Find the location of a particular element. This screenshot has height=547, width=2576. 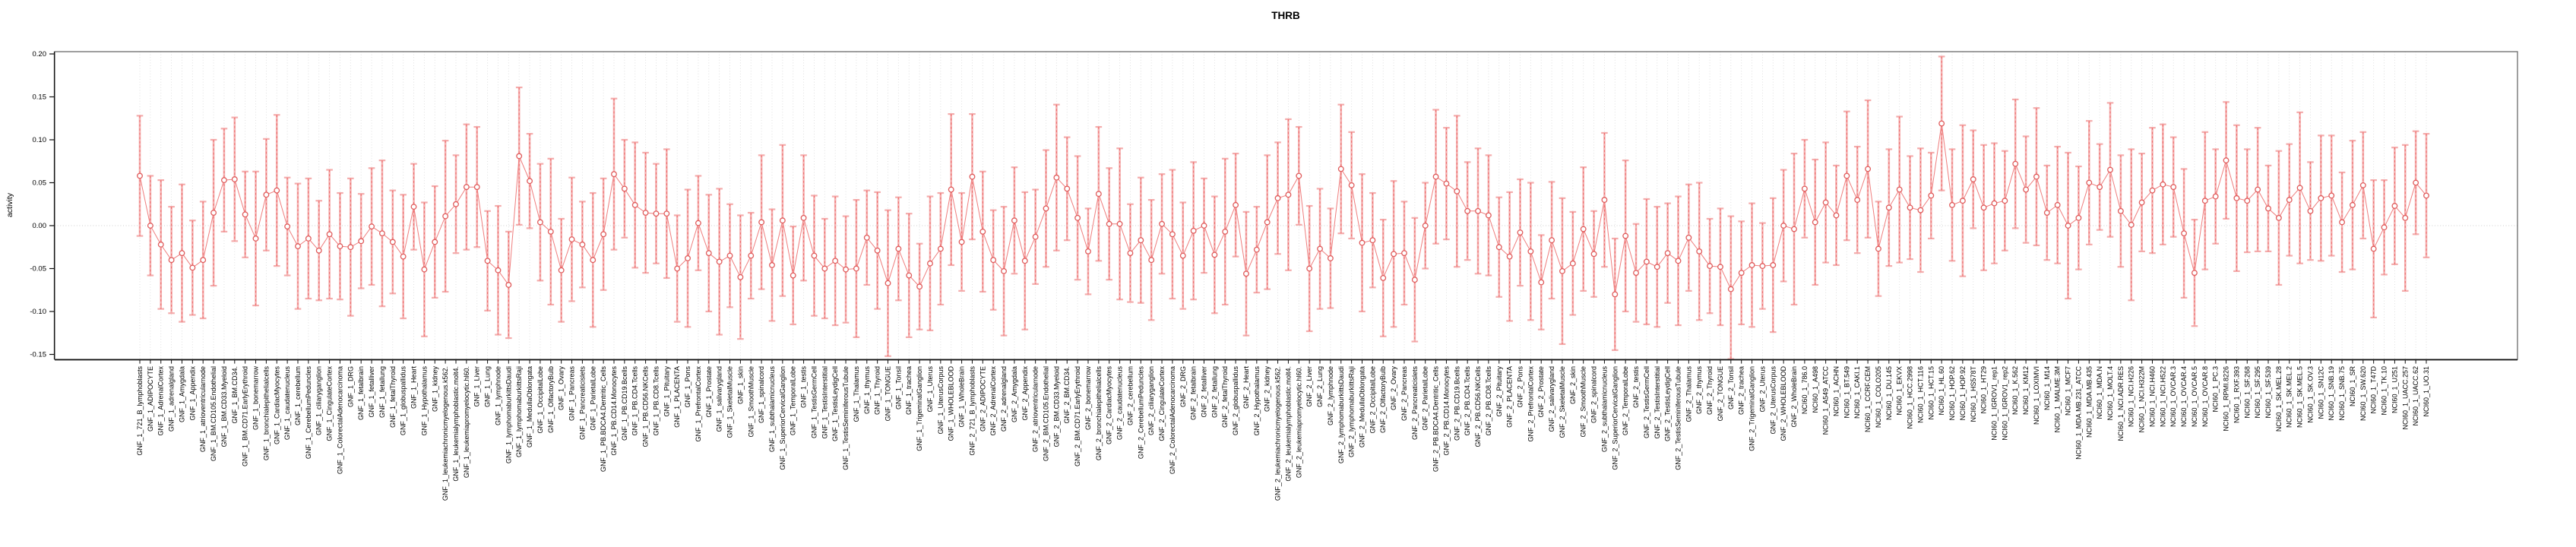

x-tick-label: GNF_1_spinalcord is located at coordinates (761, 394).